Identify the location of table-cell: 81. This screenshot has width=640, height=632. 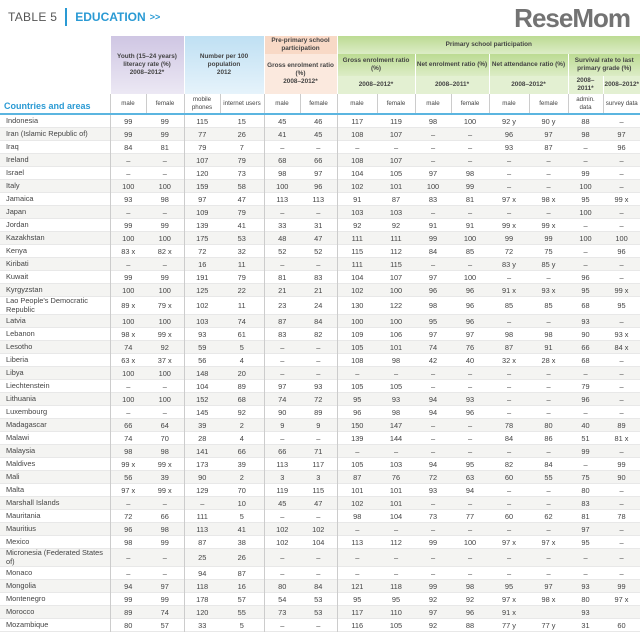
(164, 147).